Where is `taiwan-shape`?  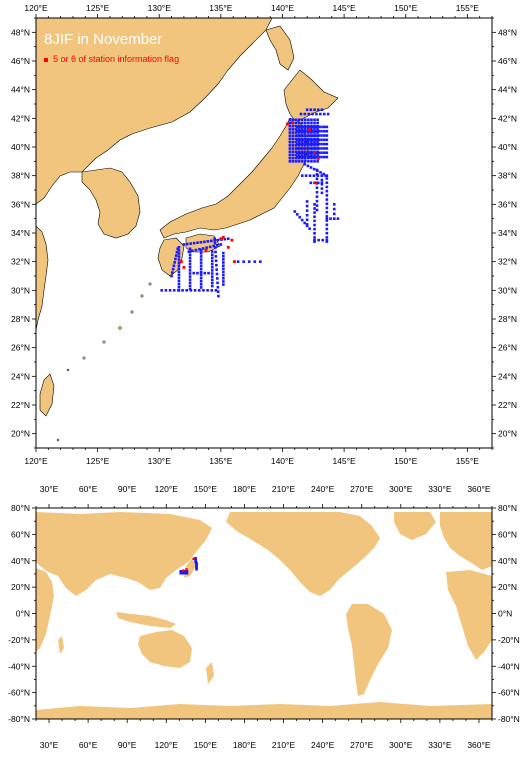
taiwan-shape is located at coordinates (47, 395).